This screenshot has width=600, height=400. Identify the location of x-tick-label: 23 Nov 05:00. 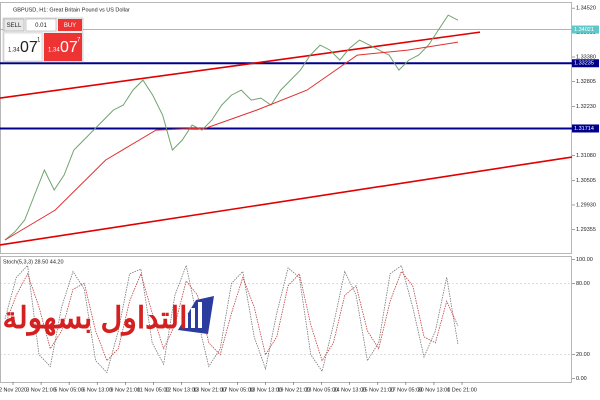
(321, 390).